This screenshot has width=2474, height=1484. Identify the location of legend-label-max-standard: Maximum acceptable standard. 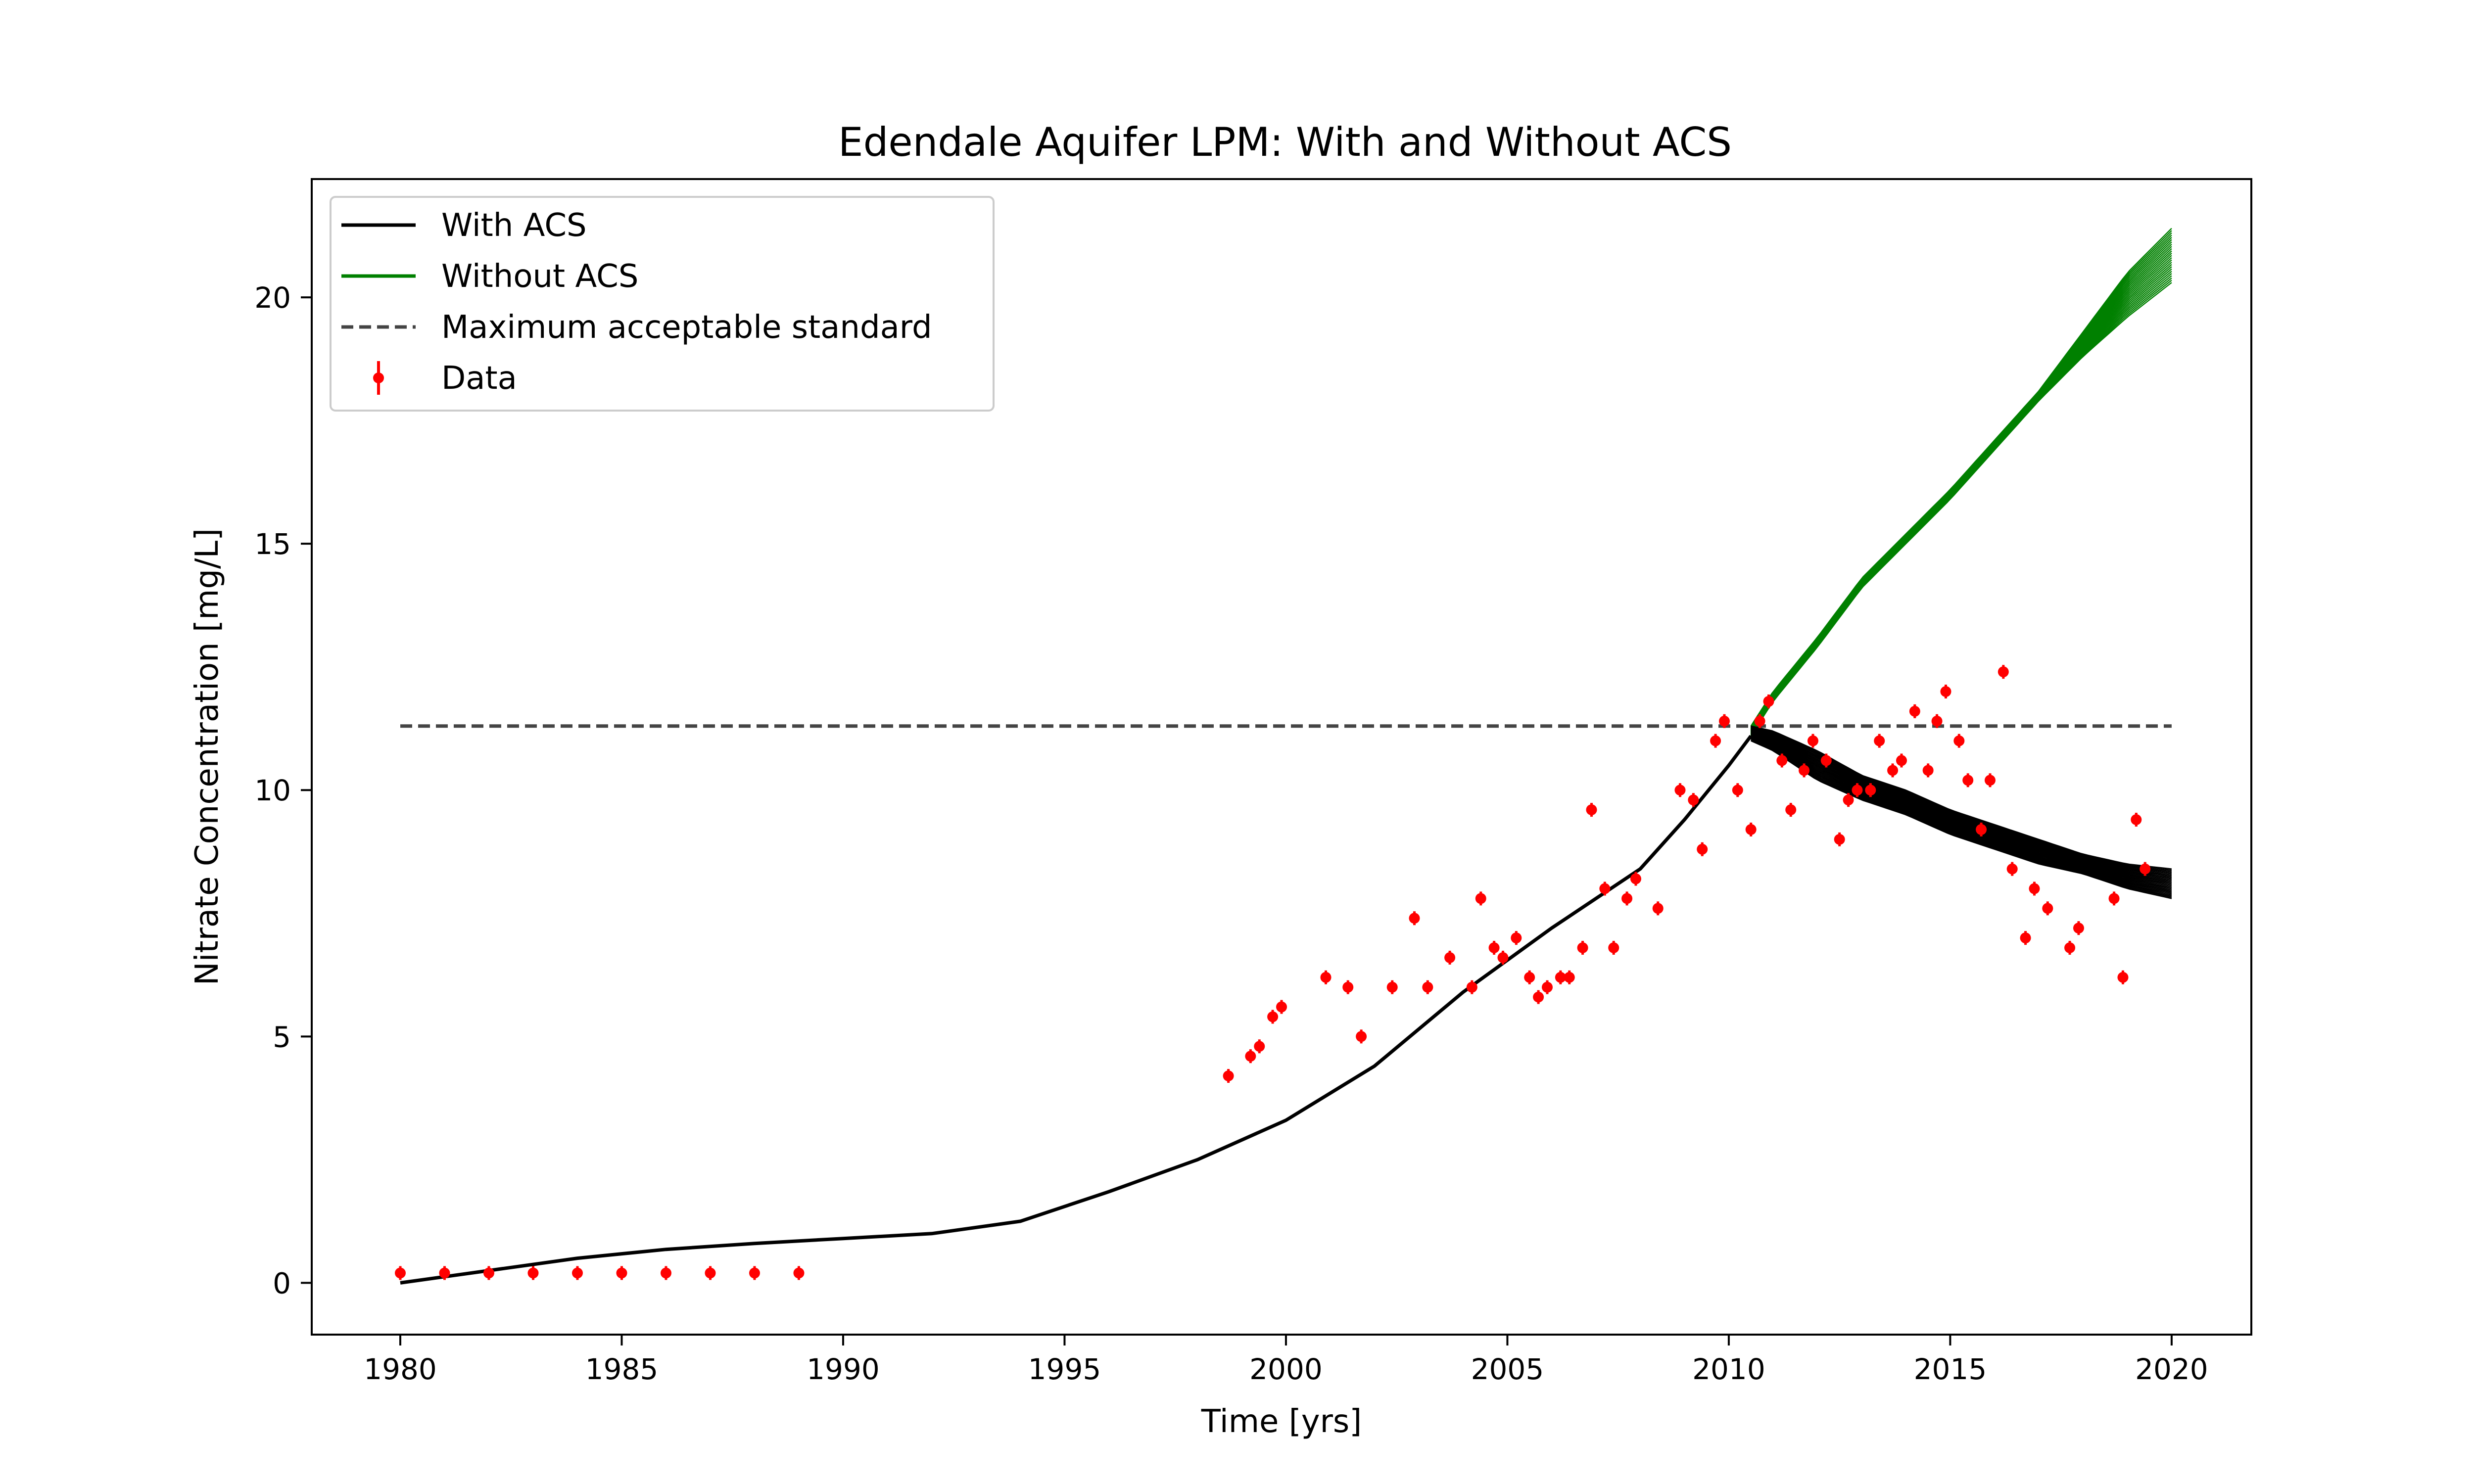
(687, 327).